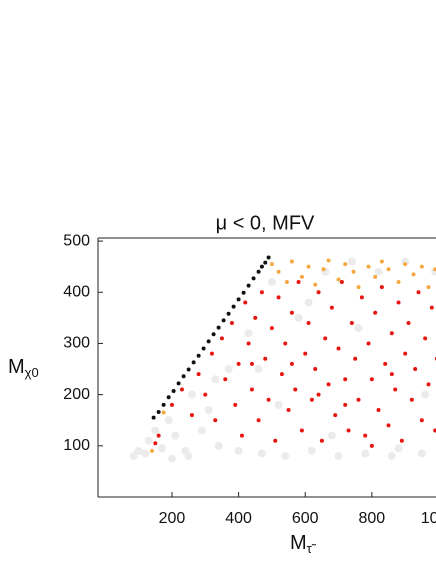 This screenshot has width=436, height=564. I want to click on x-tick-label: 800, so click(372, 518).